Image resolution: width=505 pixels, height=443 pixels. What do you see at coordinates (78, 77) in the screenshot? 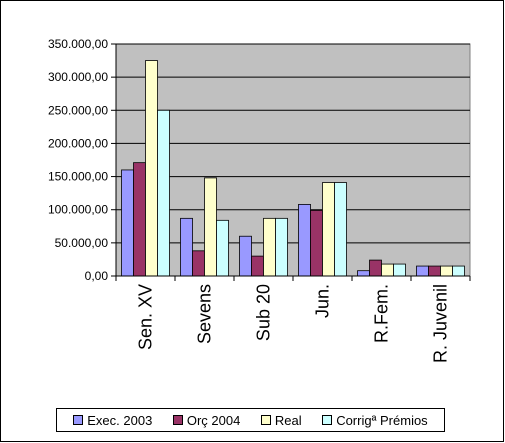
I see `y-tick-label: 300.000,00` at bounding box center [78, 77].